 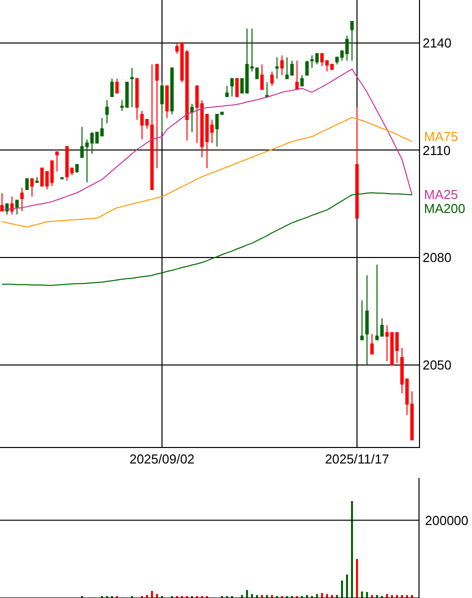 I want to click on series-label: MA25, so click(x=441, y=194).